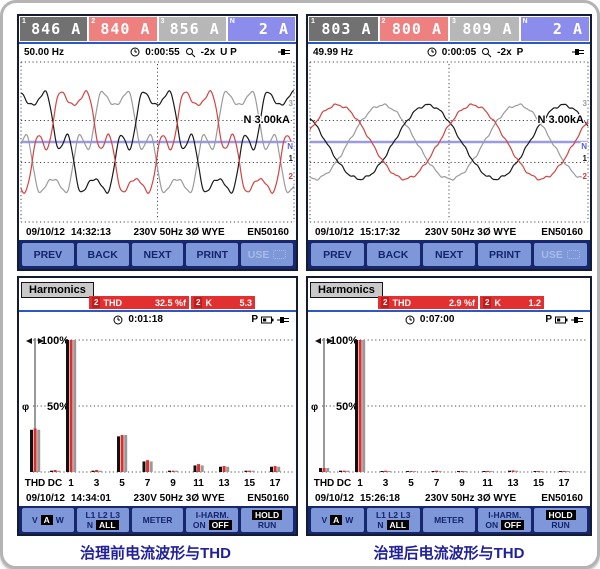  I want to click on battery-icon, so click(561, 320).